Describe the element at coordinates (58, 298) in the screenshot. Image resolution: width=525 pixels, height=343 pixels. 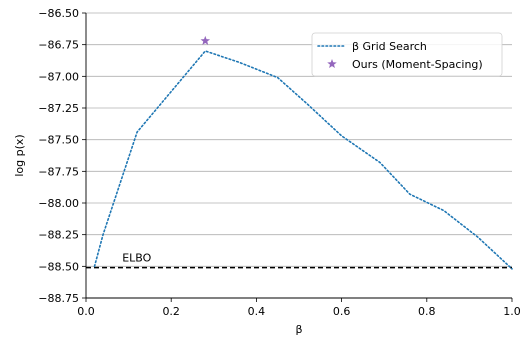
I see `y-tick-label: −88.75` at that location.